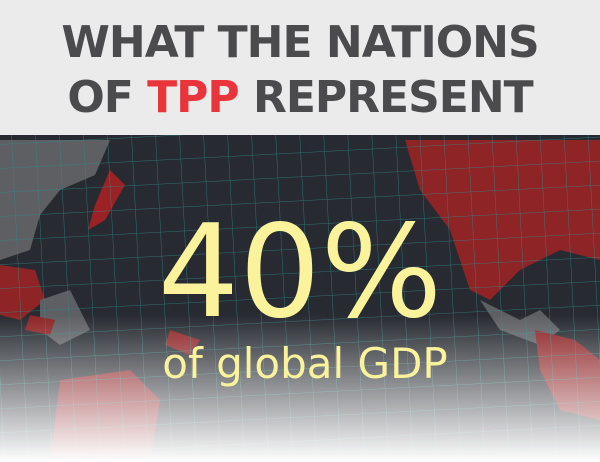  I want to click on stat-caption: of global GDP, so click(305, 363).